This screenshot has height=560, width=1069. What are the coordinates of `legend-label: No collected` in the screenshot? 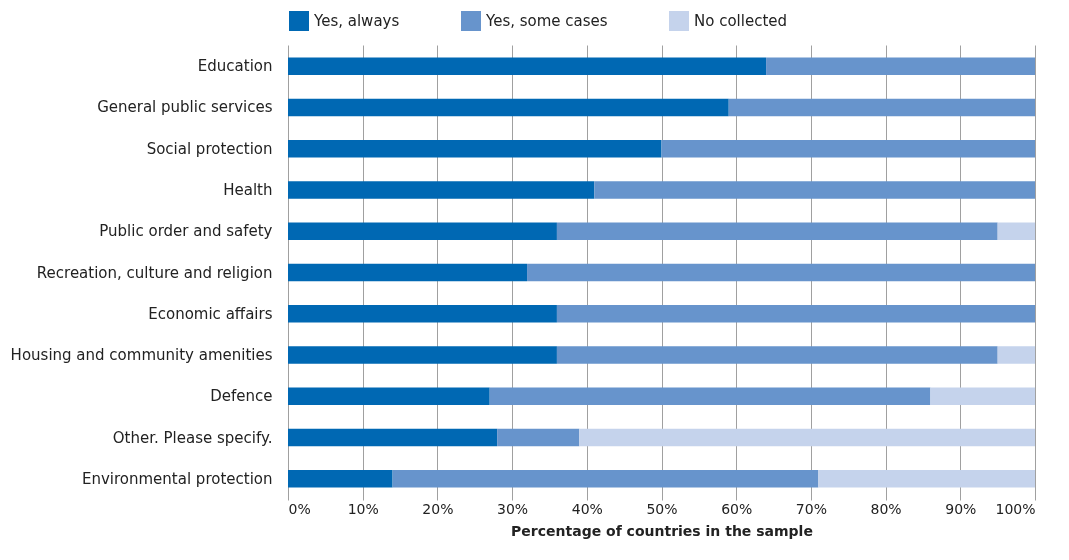 It's located at (741, 21).